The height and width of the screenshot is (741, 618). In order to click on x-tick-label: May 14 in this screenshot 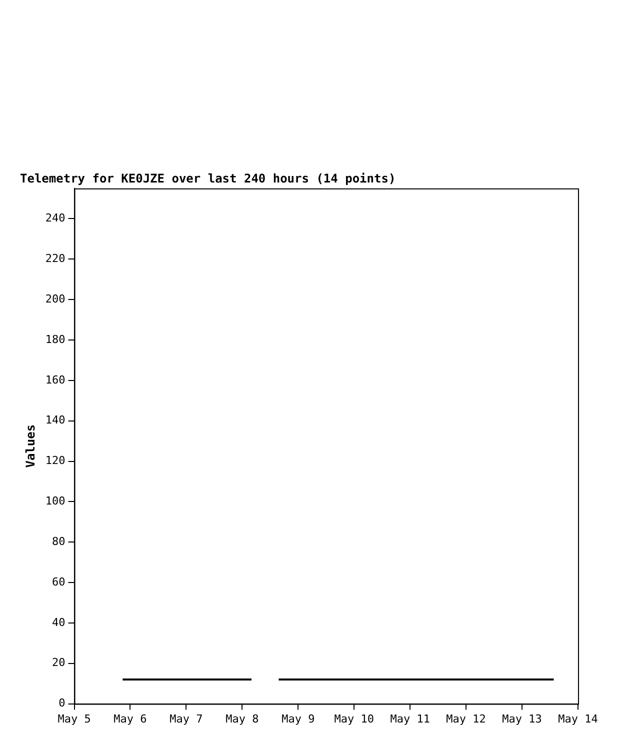, I will do `click(578, 719)`.